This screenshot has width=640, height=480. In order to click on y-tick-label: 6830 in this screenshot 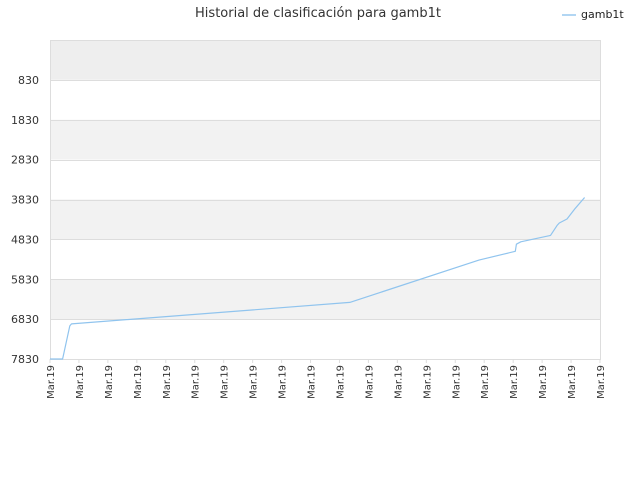, I will do `click(25, 319)`.